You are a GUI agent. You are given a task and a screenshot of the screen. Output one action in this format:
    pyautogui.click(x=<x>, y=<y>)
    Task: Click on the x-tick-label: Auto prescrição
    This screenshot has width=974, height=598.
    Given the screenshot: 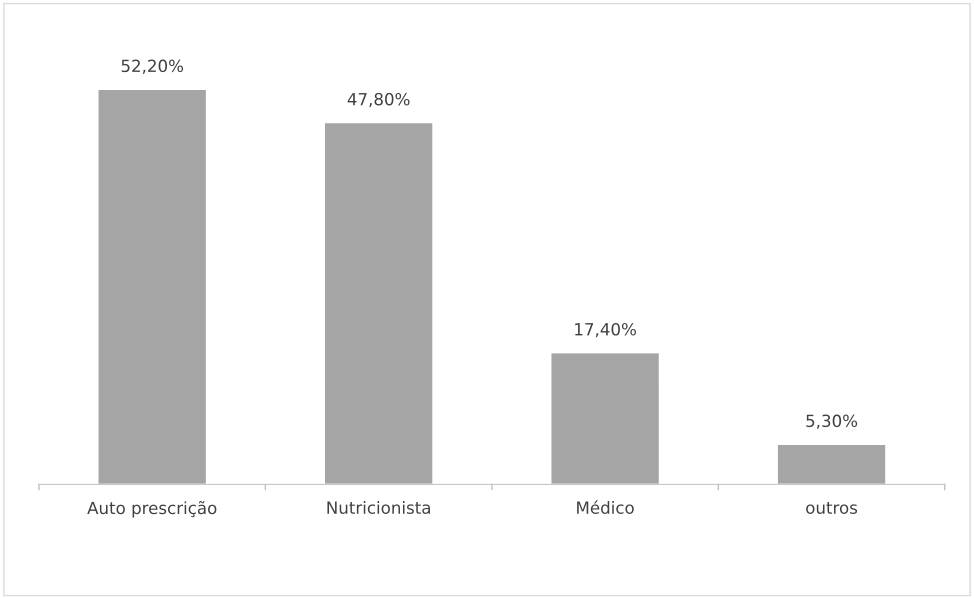 What is the action you would take?
    pyautogui.click(x=151, y=509)
    